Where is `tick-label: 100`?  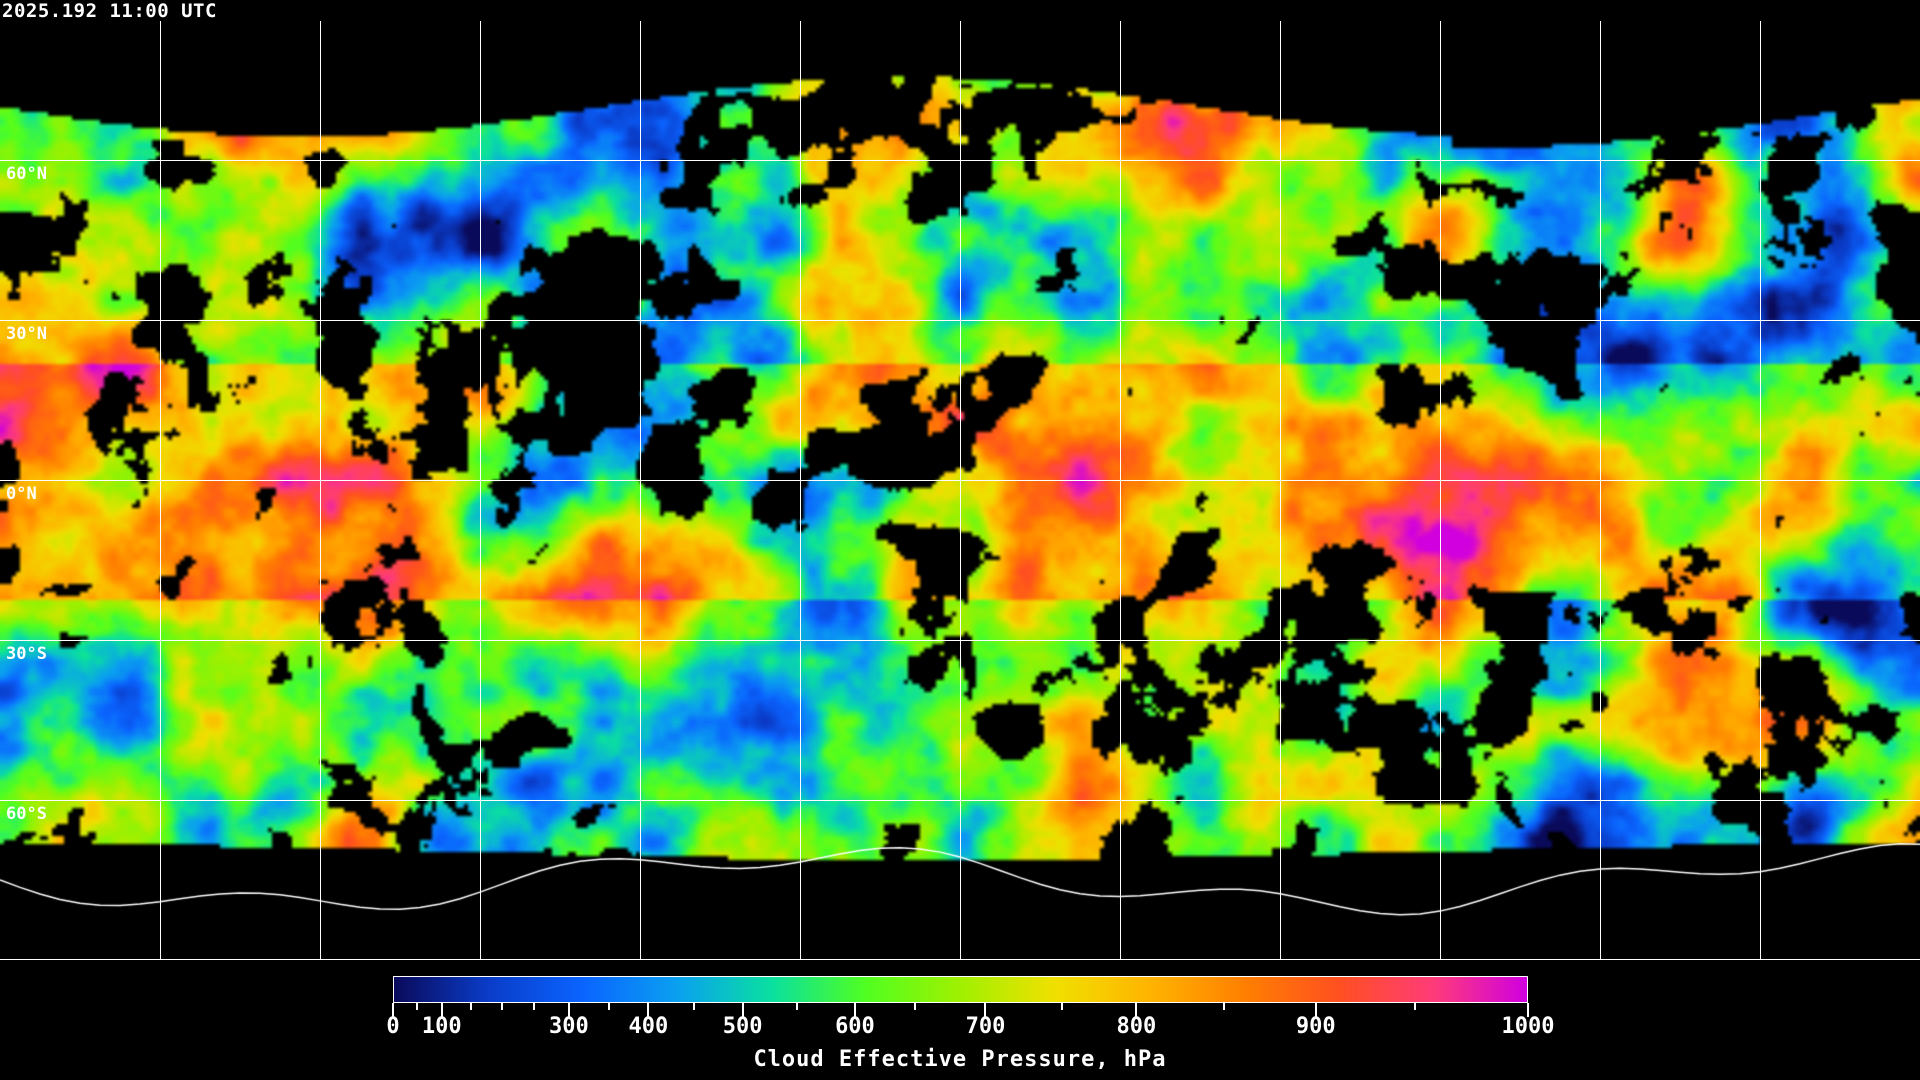 tick-label: 100 is located at coordinates (441, 1026).